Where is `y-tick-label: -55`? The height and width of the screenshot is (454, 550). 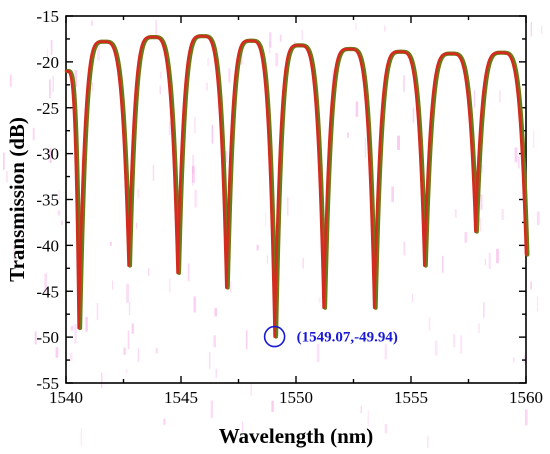
y-tick-label: -55 is located at coordinates (47, 383).